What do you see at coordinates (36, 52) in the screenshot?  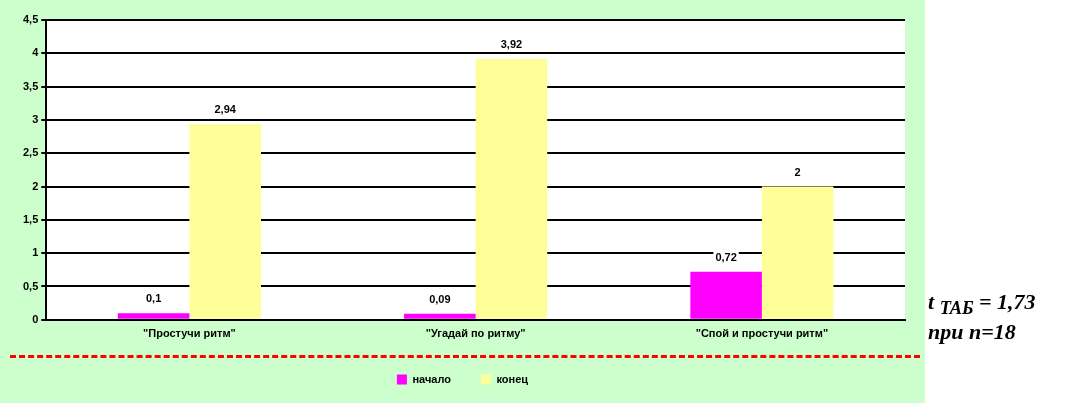 I see `y-tick-label: 4` at bounding box center [36, 52].